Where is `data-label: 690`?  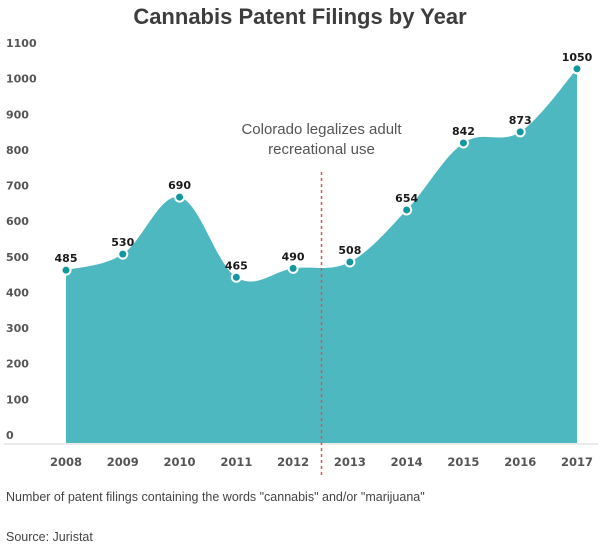
data-label: 690 is located at coordinates (179, 185).